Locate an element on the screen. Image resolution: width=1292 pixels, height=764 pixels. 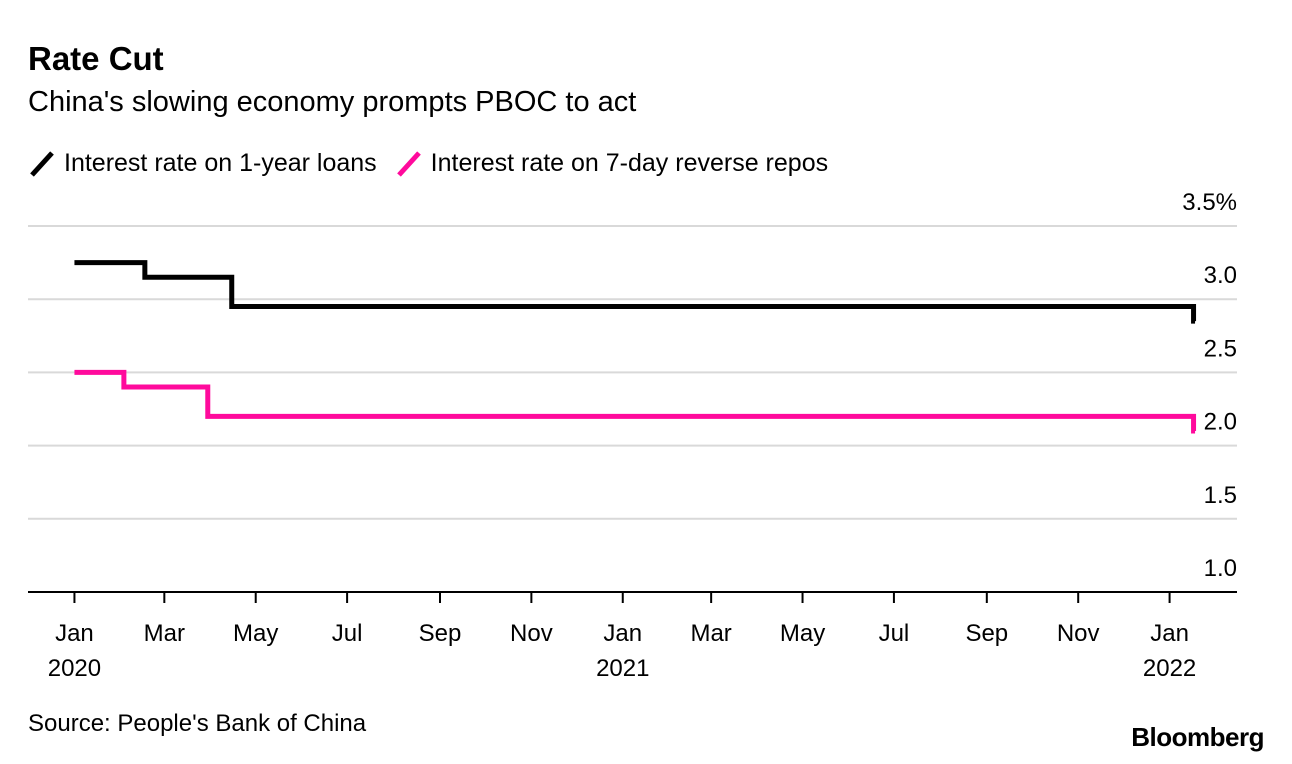
legend-item-1-year-loans: Interest rate on 1-year loans is located at coordinates (202, 163).